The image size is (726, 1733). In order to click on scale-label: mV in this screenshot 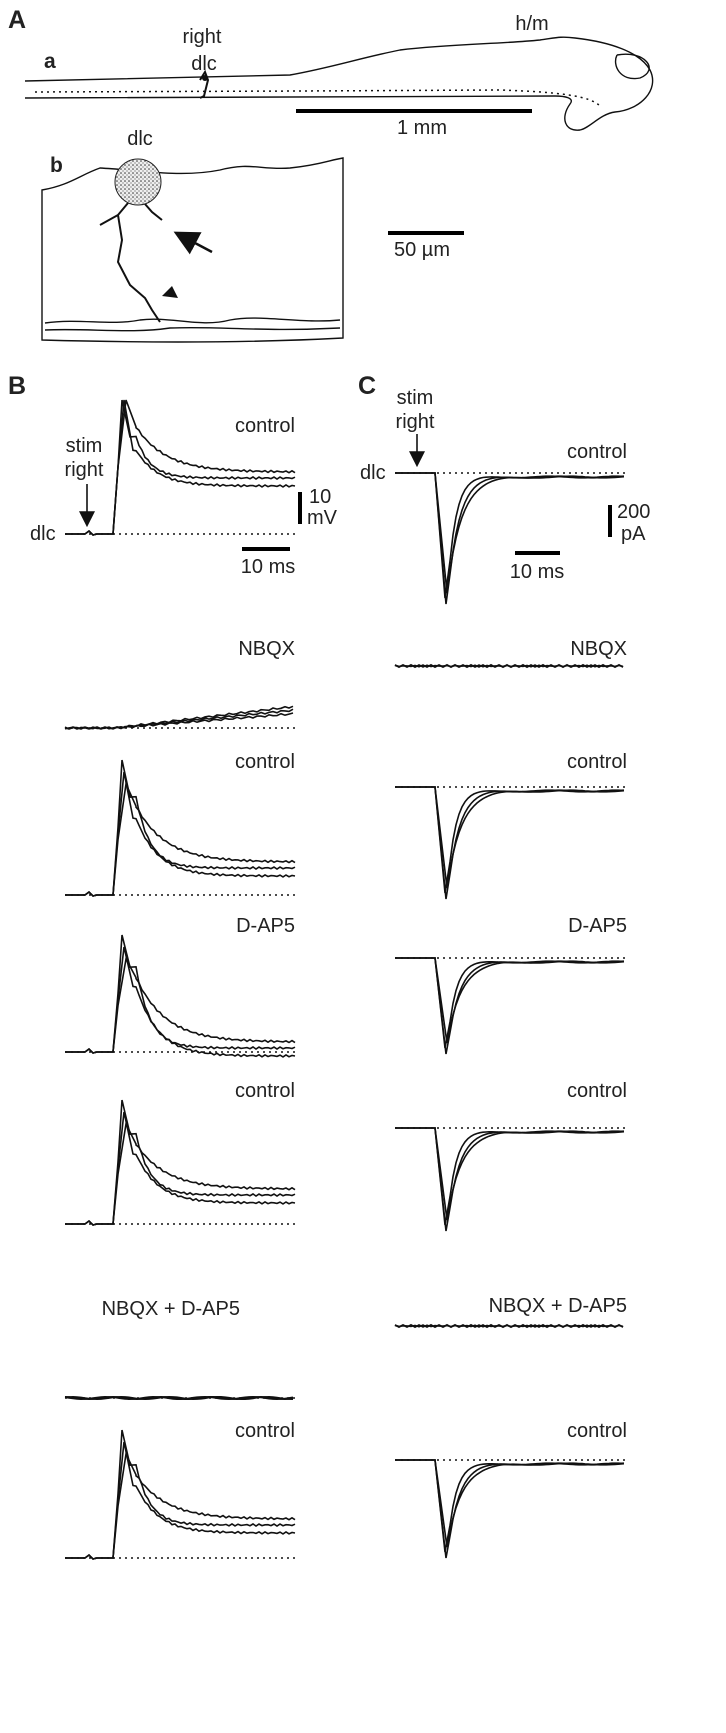, I will do `click(322, 518)`.